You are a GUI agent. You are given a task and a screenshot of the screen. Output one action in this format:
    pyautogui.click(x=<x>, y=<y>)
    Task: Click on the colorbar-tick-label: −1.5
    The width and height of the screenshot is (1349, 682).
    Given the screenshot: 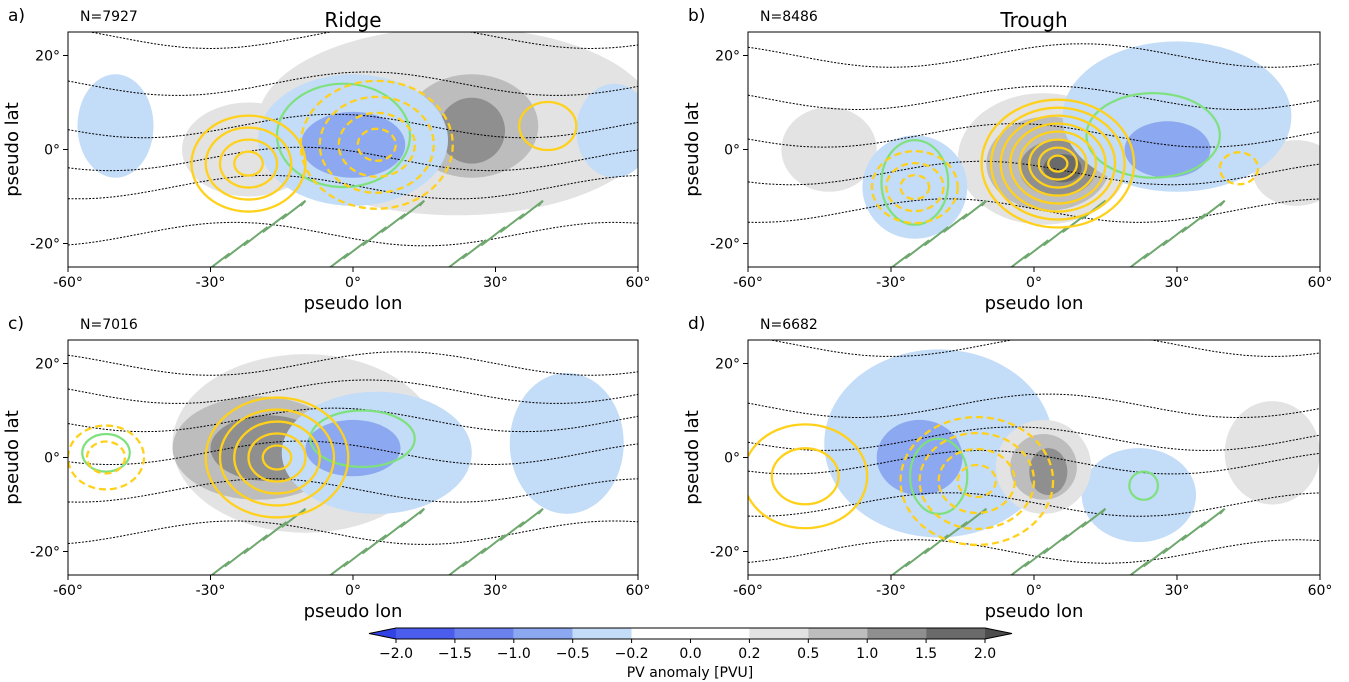 What is the action you would take?
    pyautogui.click(x=455, y=654)
    